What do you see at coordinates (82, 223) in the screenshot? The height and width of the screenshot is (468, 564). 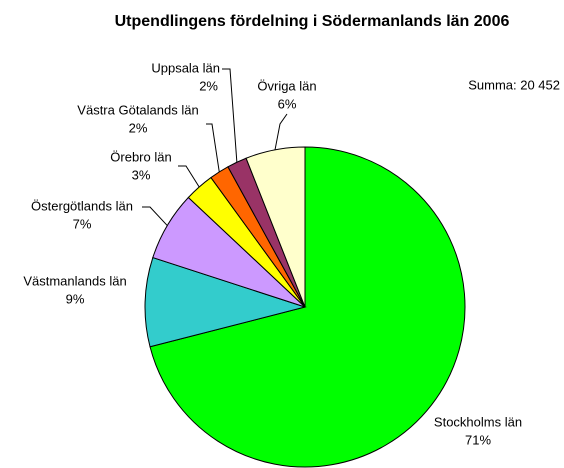 I see `slice-value-label: 7%` at bounding box center [82, 223].